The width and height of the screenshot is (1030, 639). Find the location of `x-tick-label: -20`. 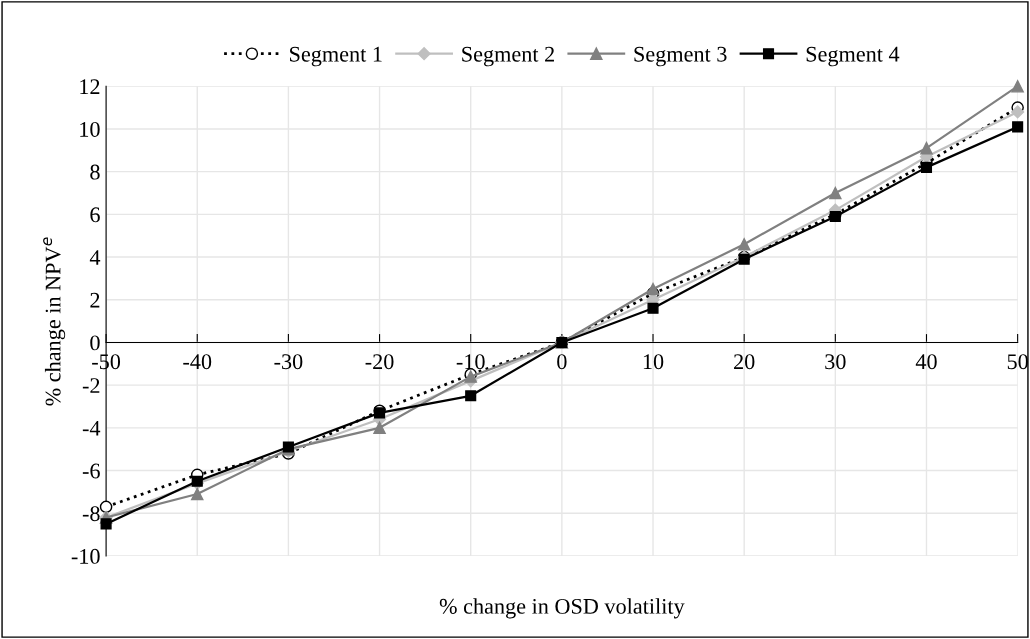

x-tick-label: -20 is located at coordinates (379, 362).